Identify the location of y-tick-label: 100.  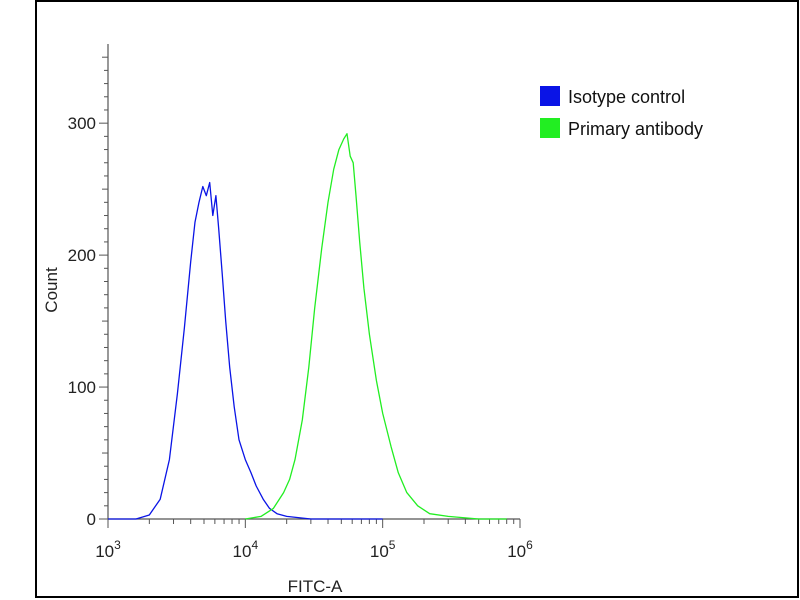
(82, 387).